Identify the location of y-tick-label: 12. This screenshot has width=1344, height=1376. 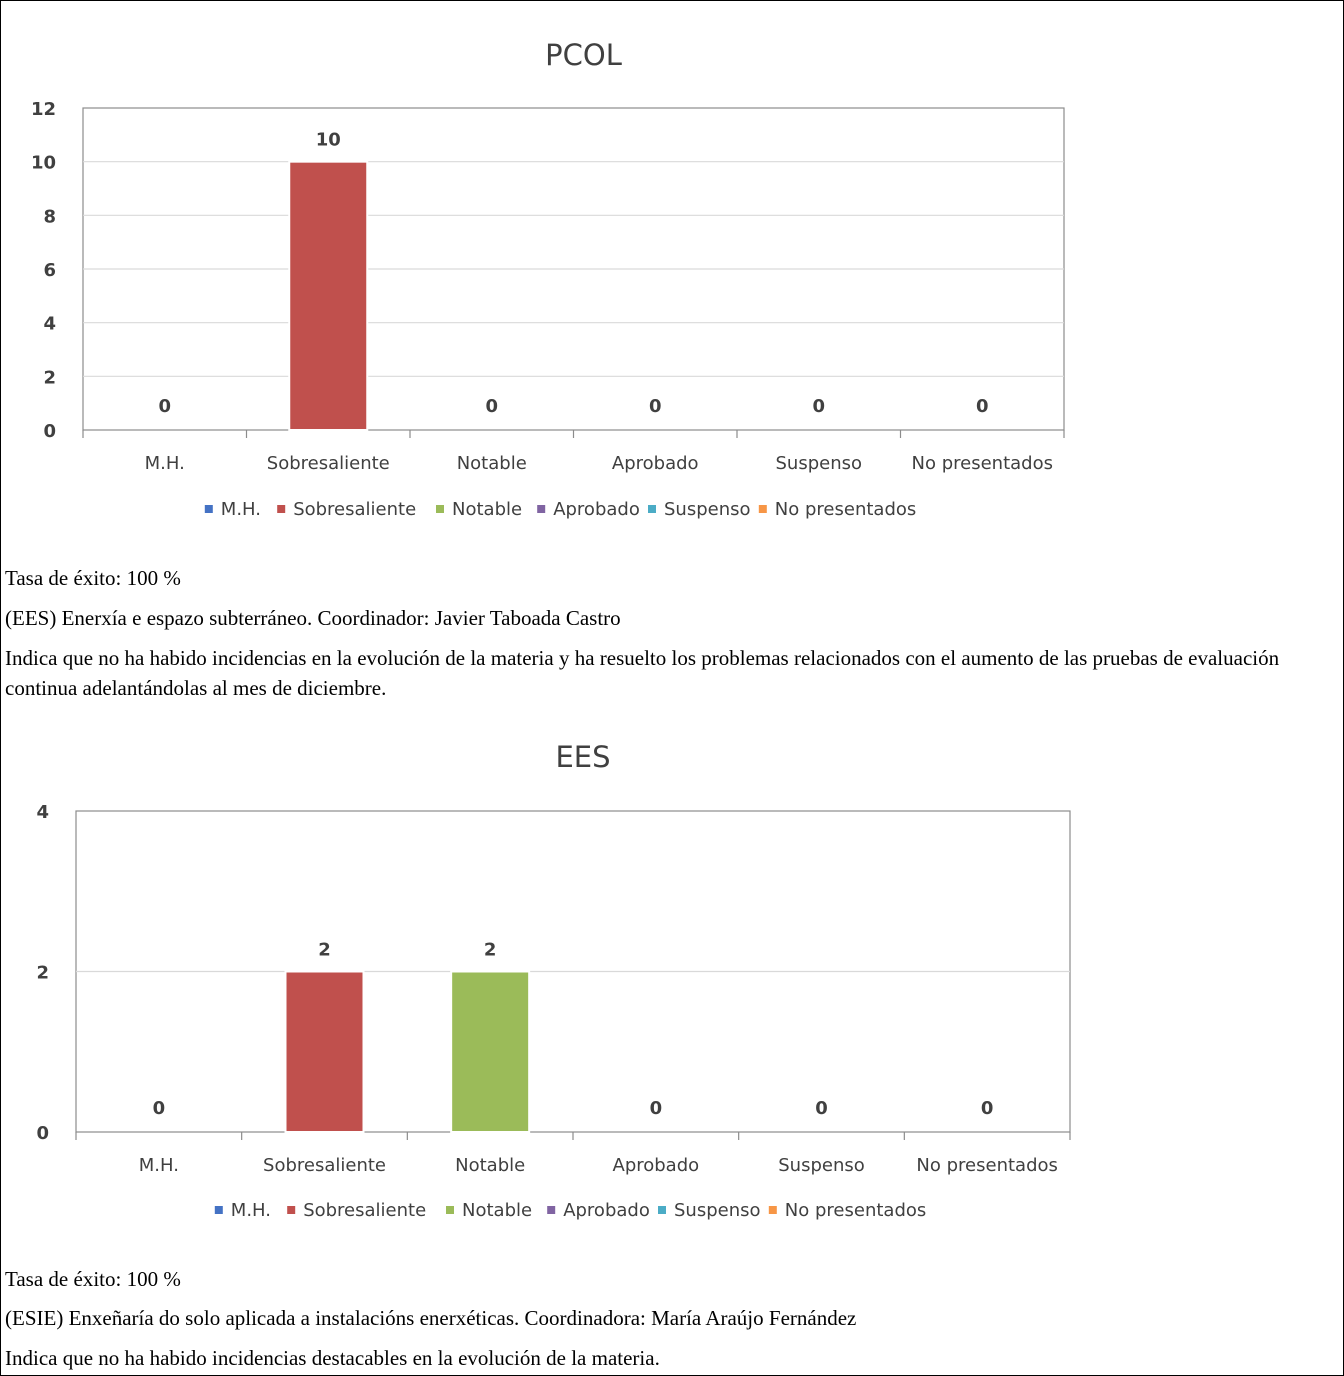
(43, 109).